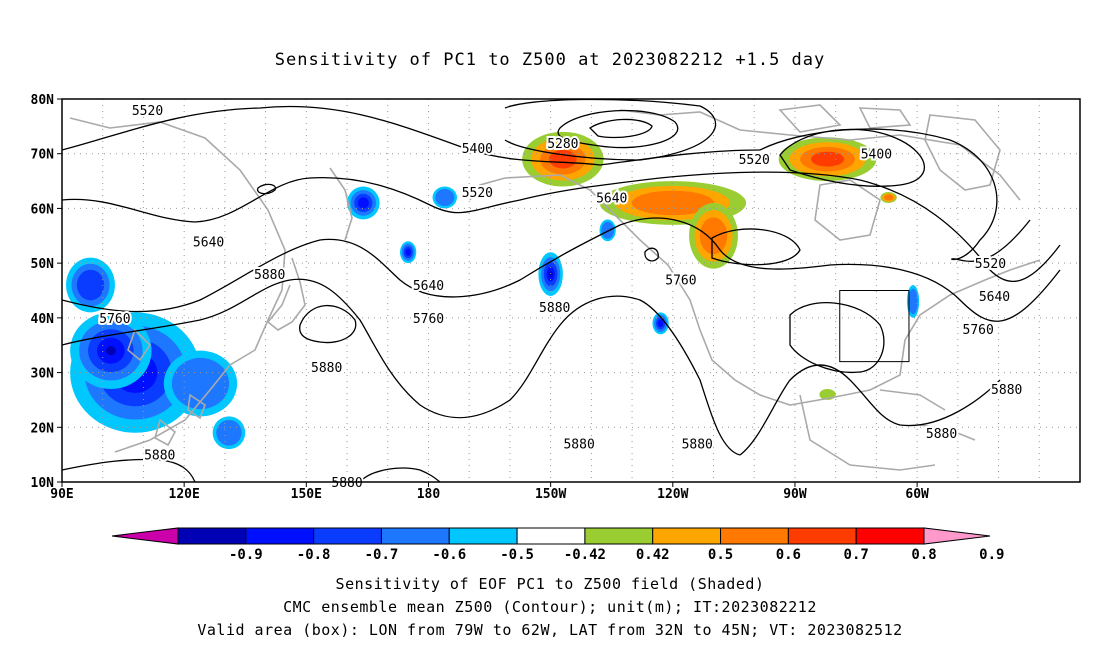 Image resolution: width=1100 pixels, height=650 pixels. What do you see at coordinates (653, 555) in the screenshot?
I see `colorbar-label: 0.42` at bounding box center [653, 555].